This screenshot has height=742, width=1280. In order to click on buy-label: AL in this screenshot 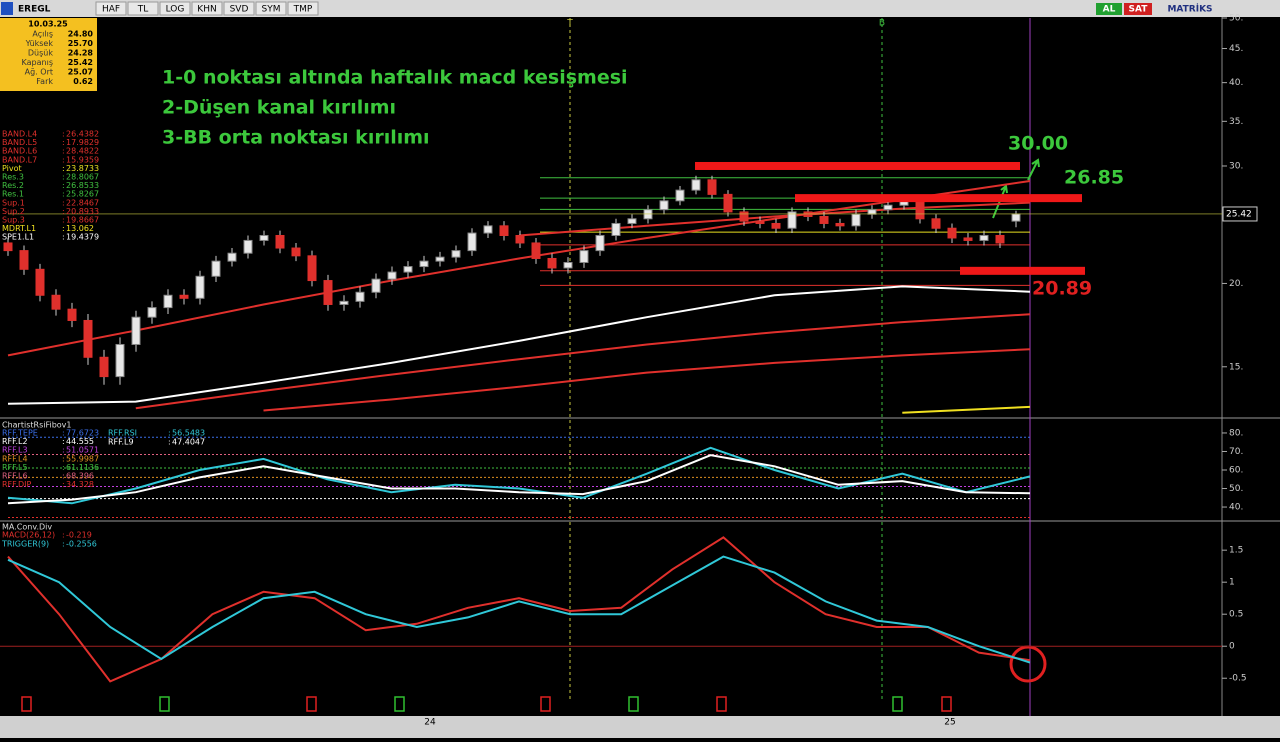, I will do `click(1109, 10)`.